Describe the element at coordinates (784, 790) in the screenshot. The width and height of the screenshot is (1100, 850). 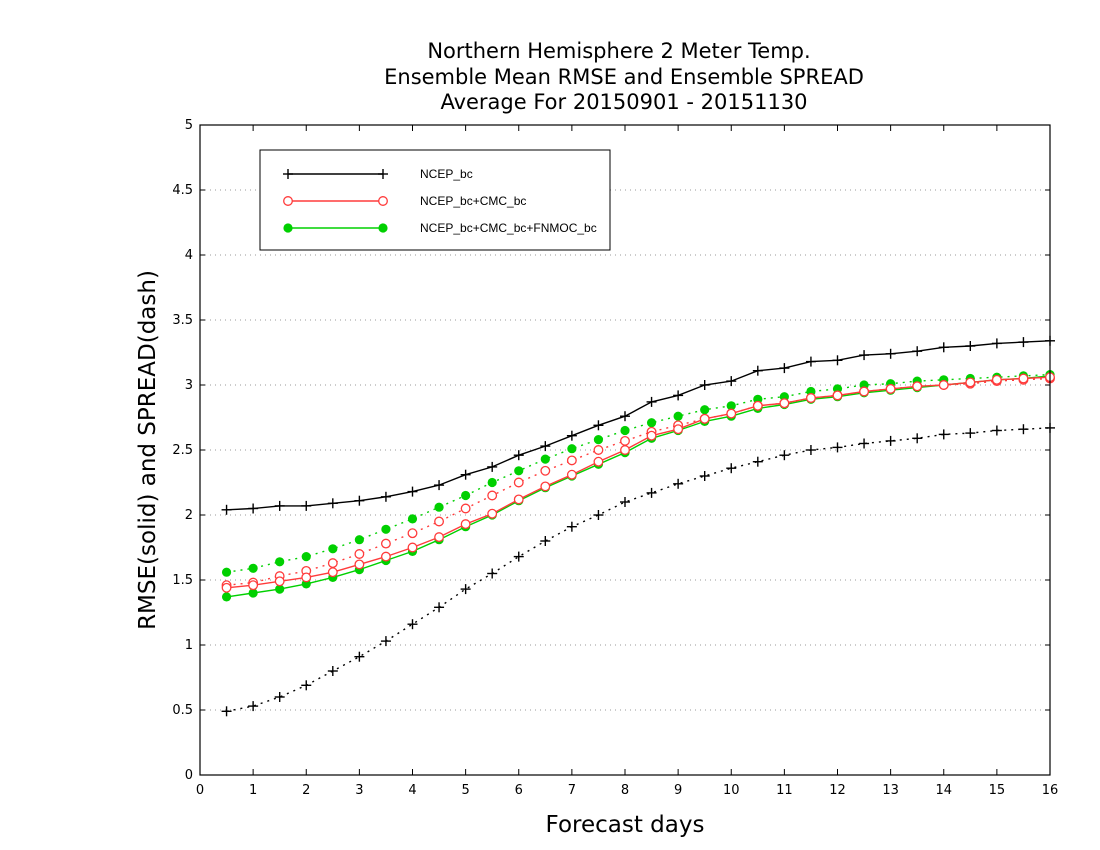
I see `x-tick-label: 11` at that location.